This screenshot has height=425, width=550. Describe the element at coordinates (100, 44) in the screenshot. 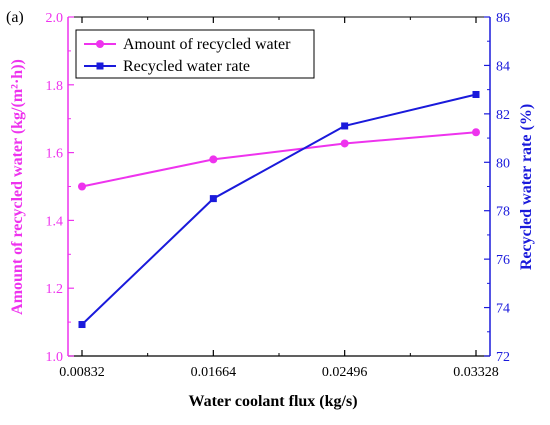

I see `legend-marker-amount` at that location.